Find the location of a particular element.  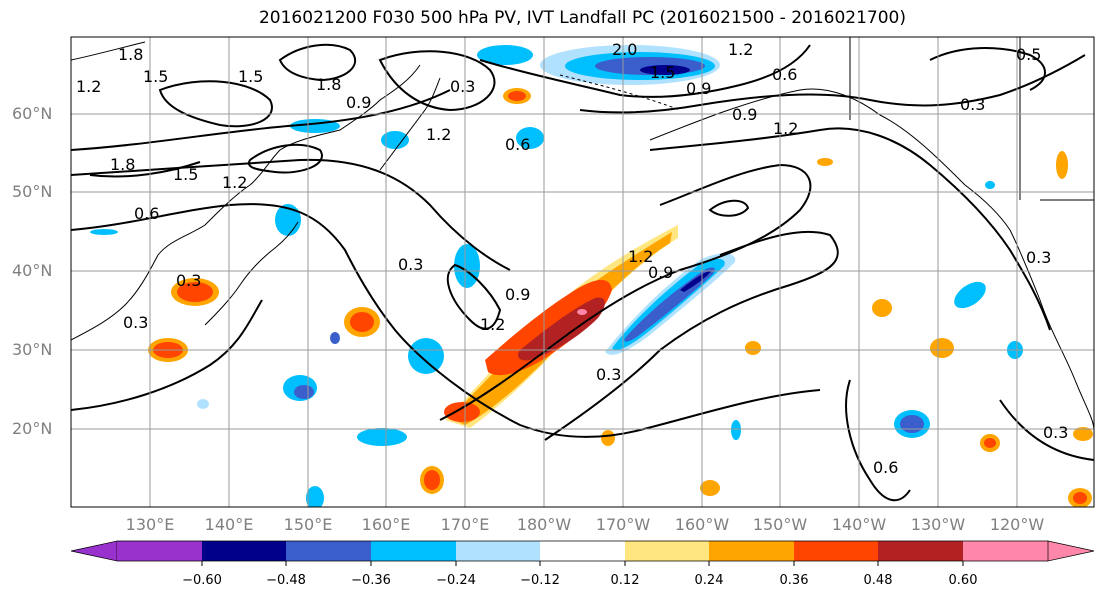

colorbar-tick-label: −0.48 is located at coordinates (286, 580).